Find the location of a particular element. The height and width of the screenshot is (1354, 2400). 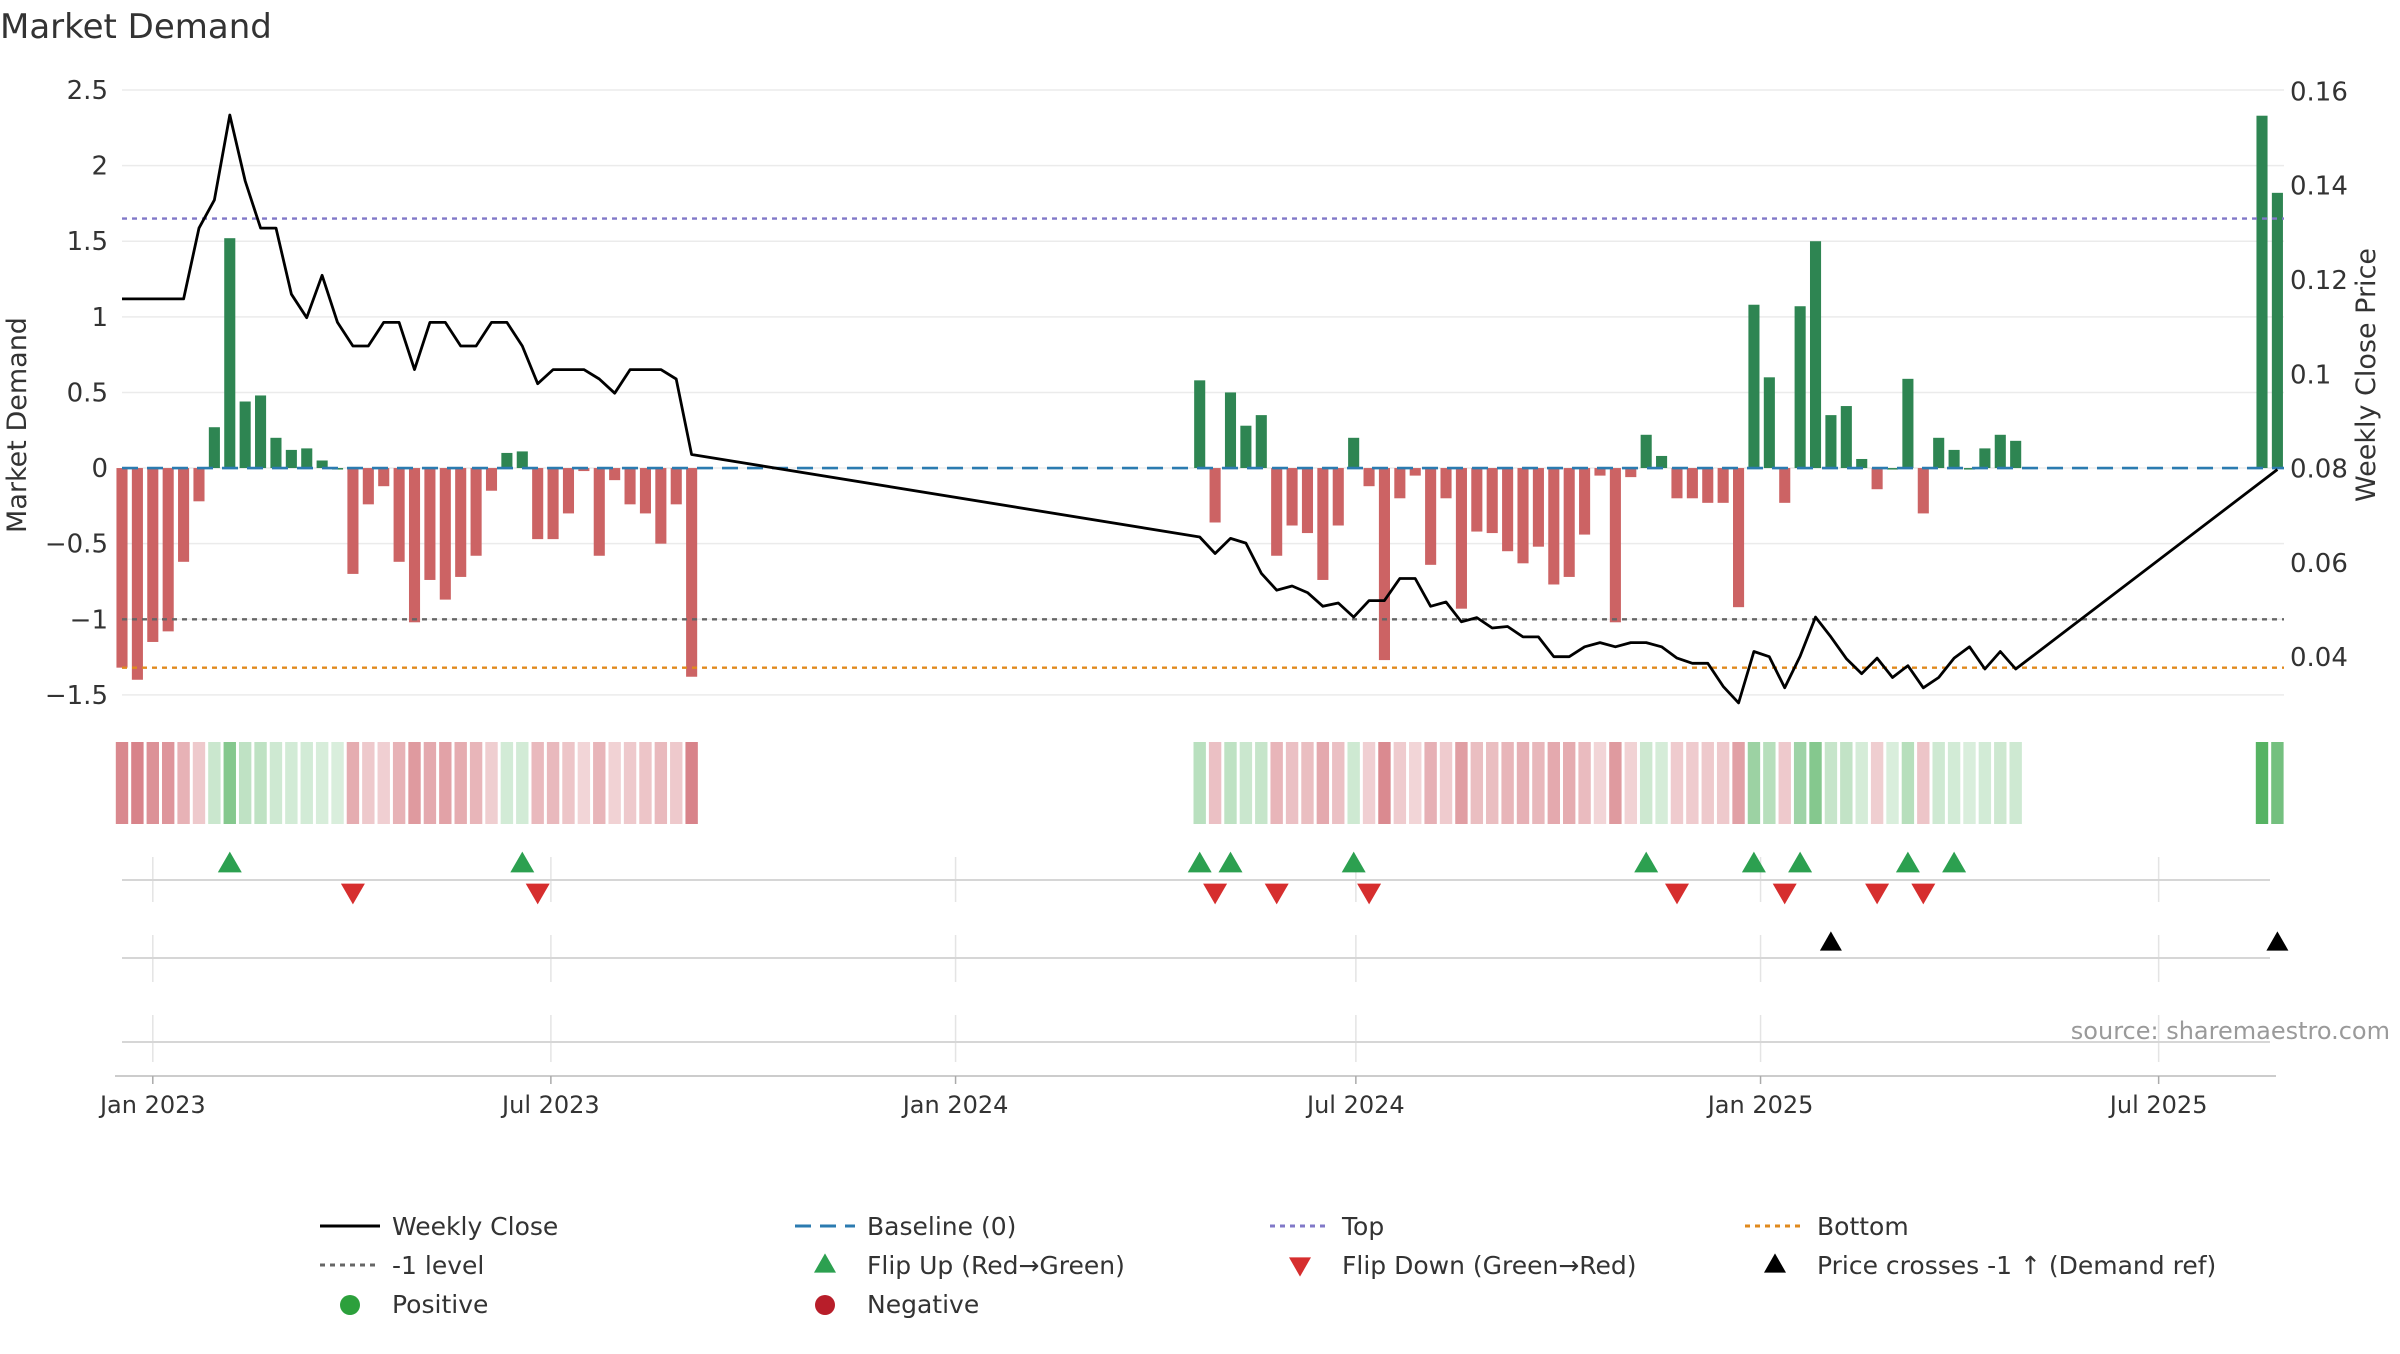

x-tick-label: Jan 2023 is located at coordinates (152, 1105).